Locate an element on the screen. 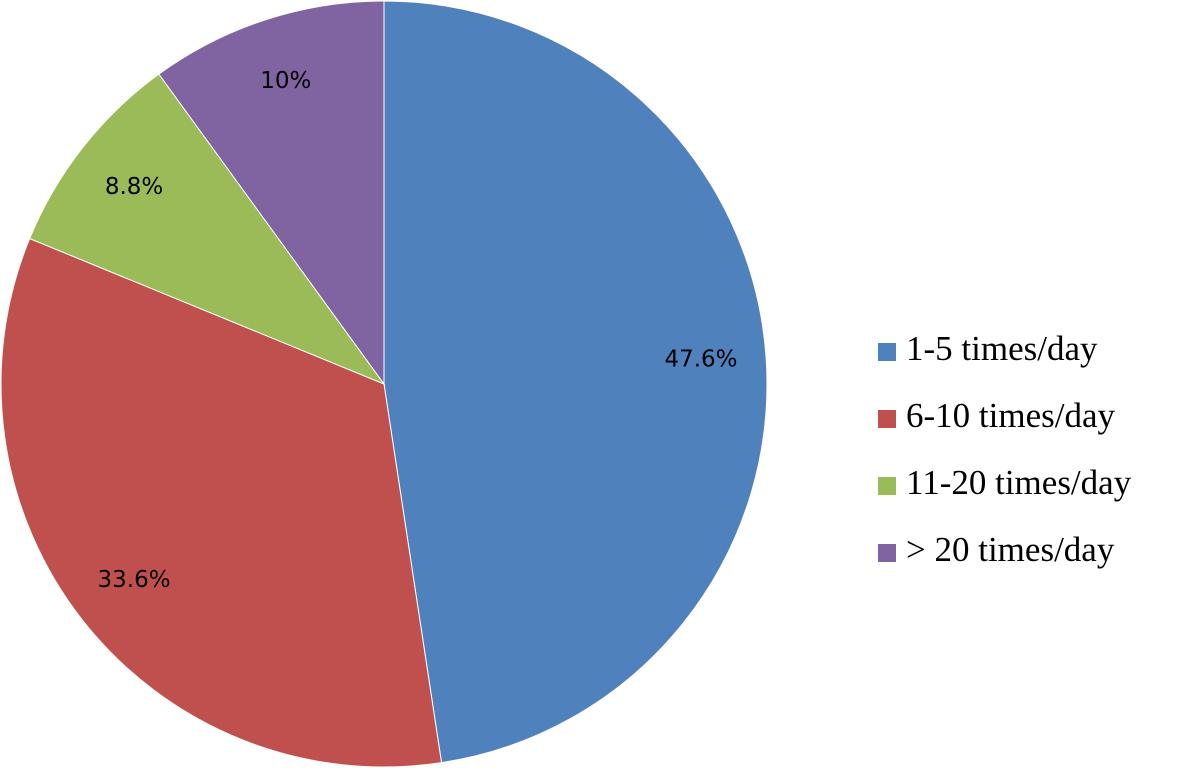  legend-label: 11-20 times/day is located at coordinates (1019, 482).